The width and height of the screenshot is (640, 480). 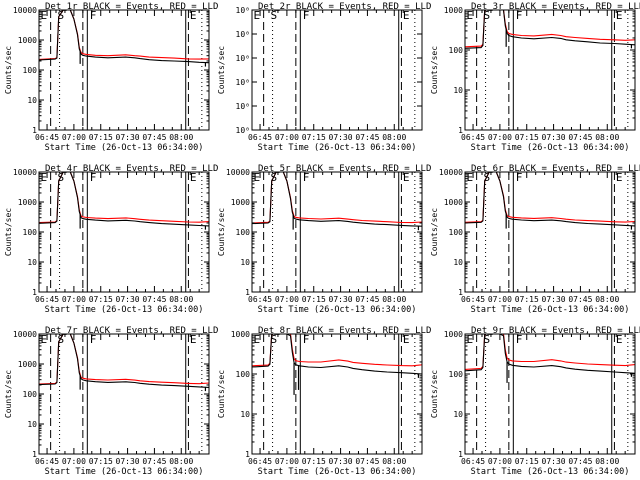 What do you see at coordinates (344, 7) in the screenshot?
I see `panel-title: Det_2r BLACK = Events, RED = LLD` at bounding box center [344, 7].